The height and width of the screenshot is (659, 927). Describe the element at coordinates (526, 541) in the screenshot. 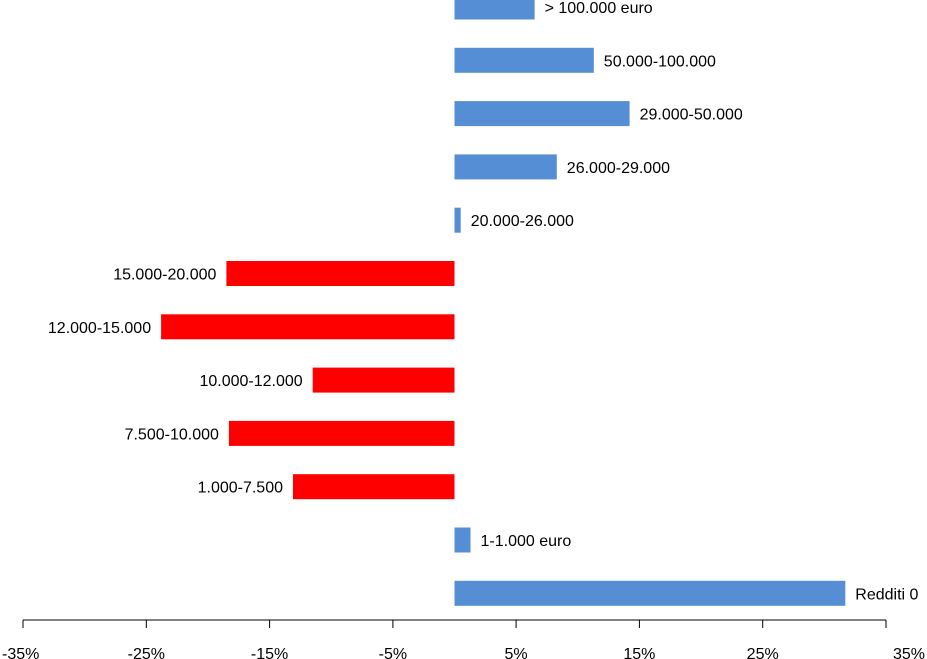

I see `bar-label-11: 1-1.000 euro` at that location.